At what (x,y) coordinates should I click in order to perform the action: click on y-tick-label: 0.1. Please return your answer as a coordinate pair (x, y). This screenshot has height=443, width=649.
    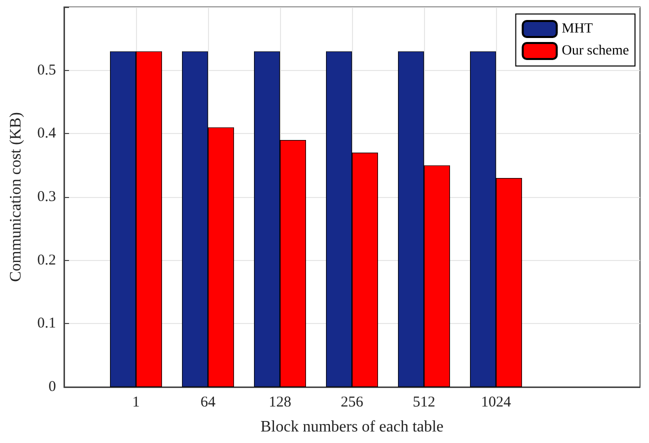
    Looking at the image, I should click on (46, 324).